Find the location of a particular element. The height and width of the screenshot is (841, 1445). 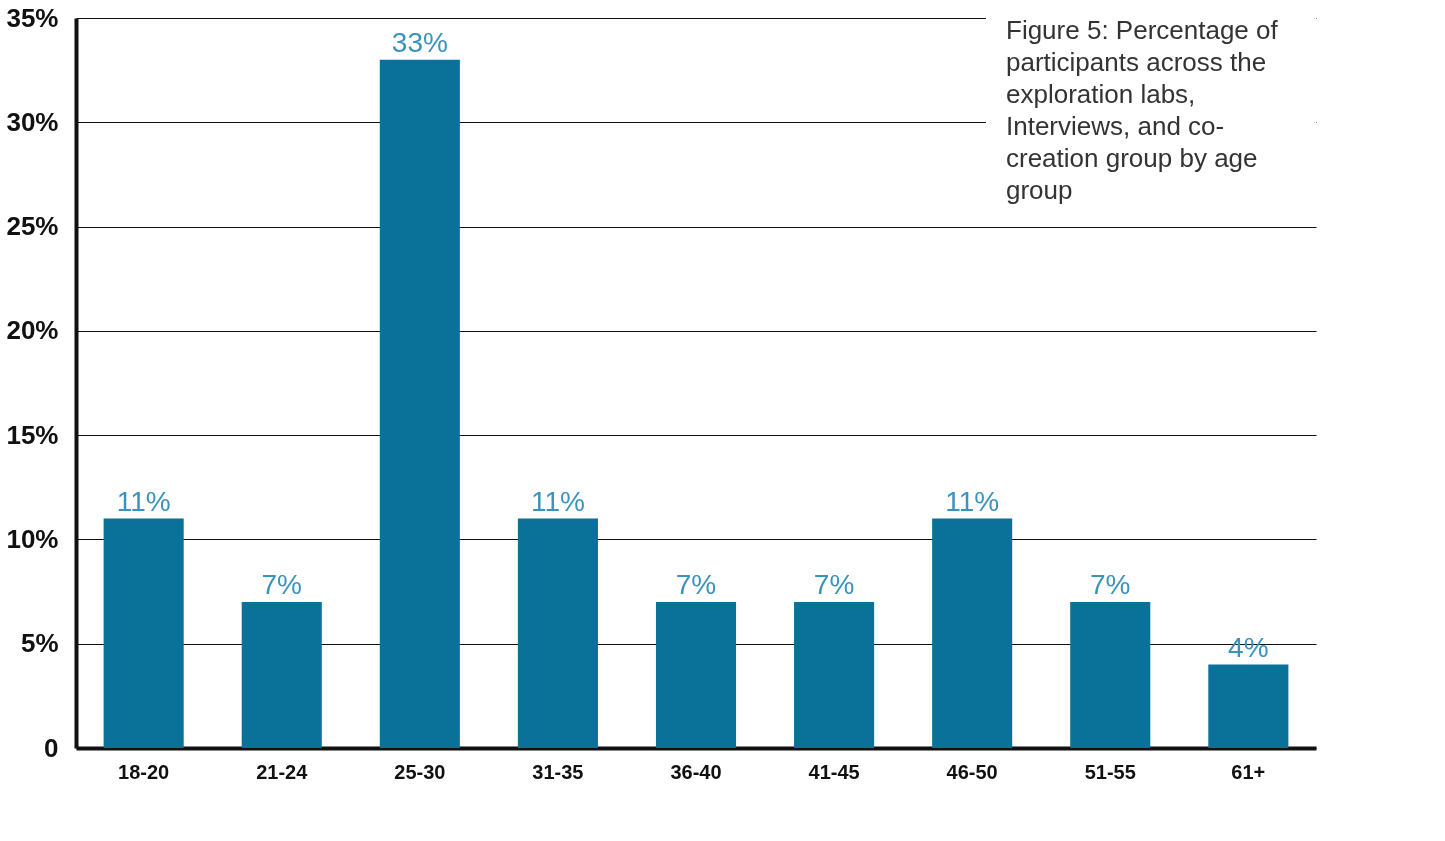

y-tick-label: 0 is located at coordinates (51, 747).